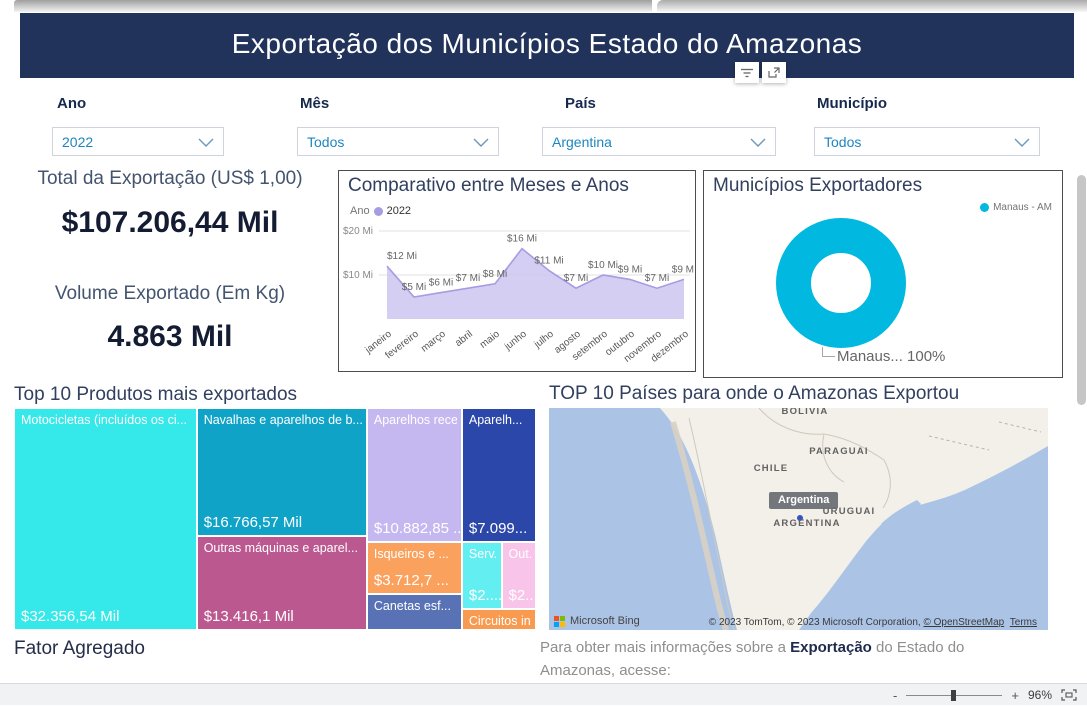 The image size is (1087, 706). Describe the element at coordinates (79, 648) in the screenshot. I see `fator-agregado-title: Fator Agregado` at that location.